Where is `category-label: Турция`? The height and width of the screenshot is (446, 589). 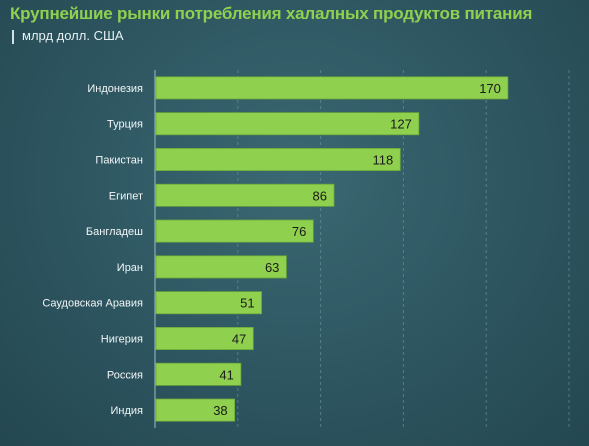 category-label: Турция is located at coordinates (125, 125).